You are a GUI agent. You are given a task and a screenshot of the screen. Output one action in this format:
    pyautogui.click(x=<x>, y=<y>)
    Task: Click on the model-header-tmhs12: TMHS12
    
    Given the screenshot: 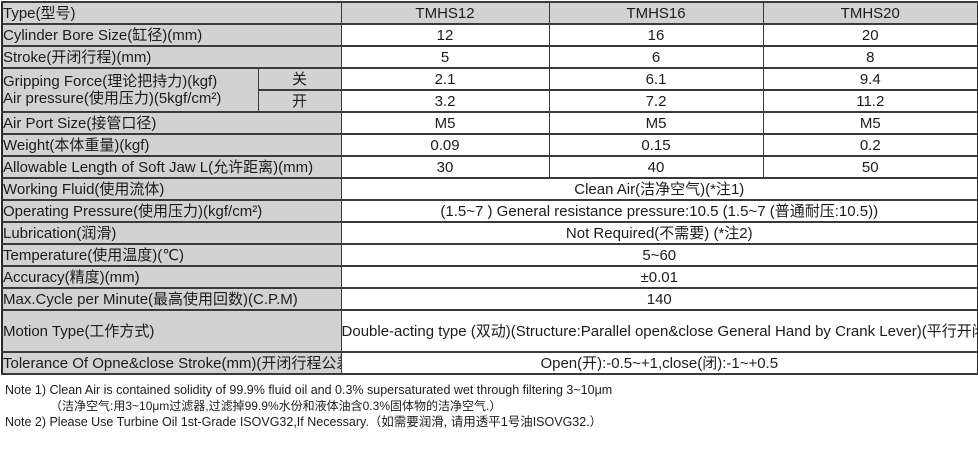 What is the action you would take?
    pyautogui.click(x=445, y=13)
    